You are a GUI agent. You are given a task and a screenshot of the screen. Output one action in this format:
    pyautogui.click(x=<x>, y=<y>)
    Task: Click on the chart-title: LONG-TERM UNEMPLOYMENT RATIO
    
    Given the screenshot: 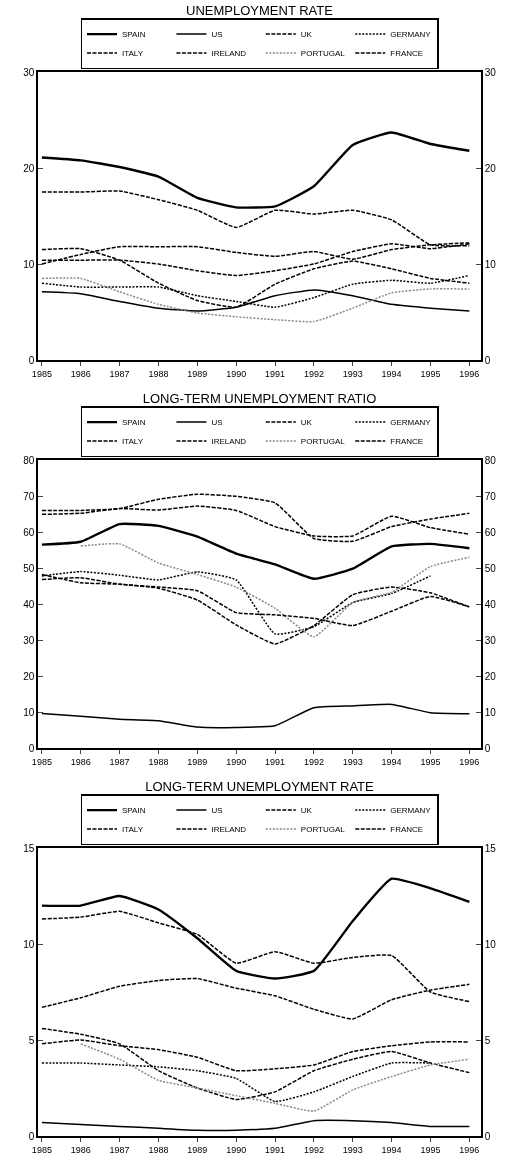 What is the action you would take?
    pyautogui.click(x=259, y=398)
    